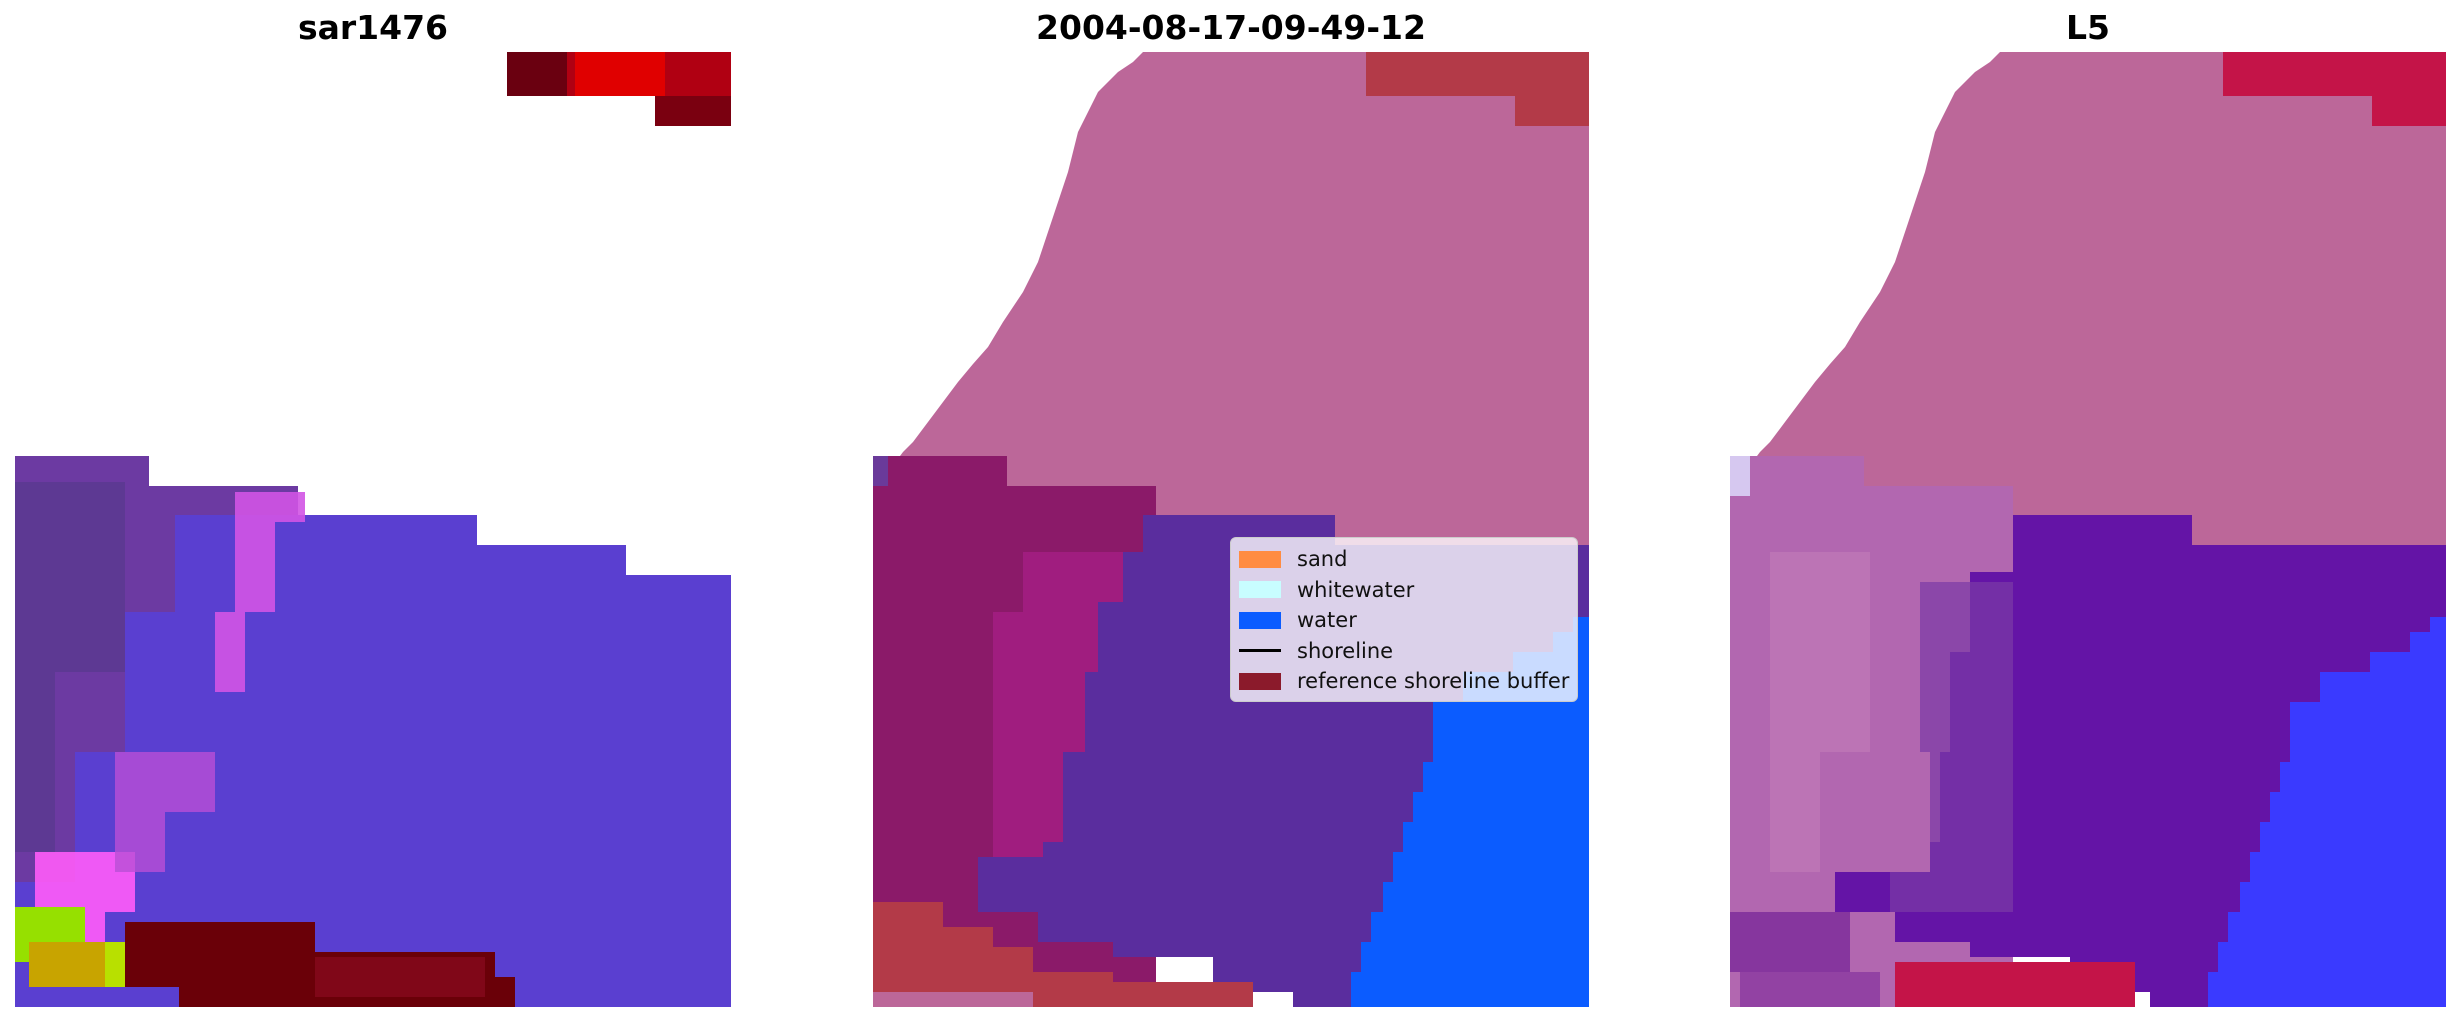  What do you see at coordinates (1260, 559) in the screenshot?
I see `legend-swatch-sand` at bounding box center [1260, 559].